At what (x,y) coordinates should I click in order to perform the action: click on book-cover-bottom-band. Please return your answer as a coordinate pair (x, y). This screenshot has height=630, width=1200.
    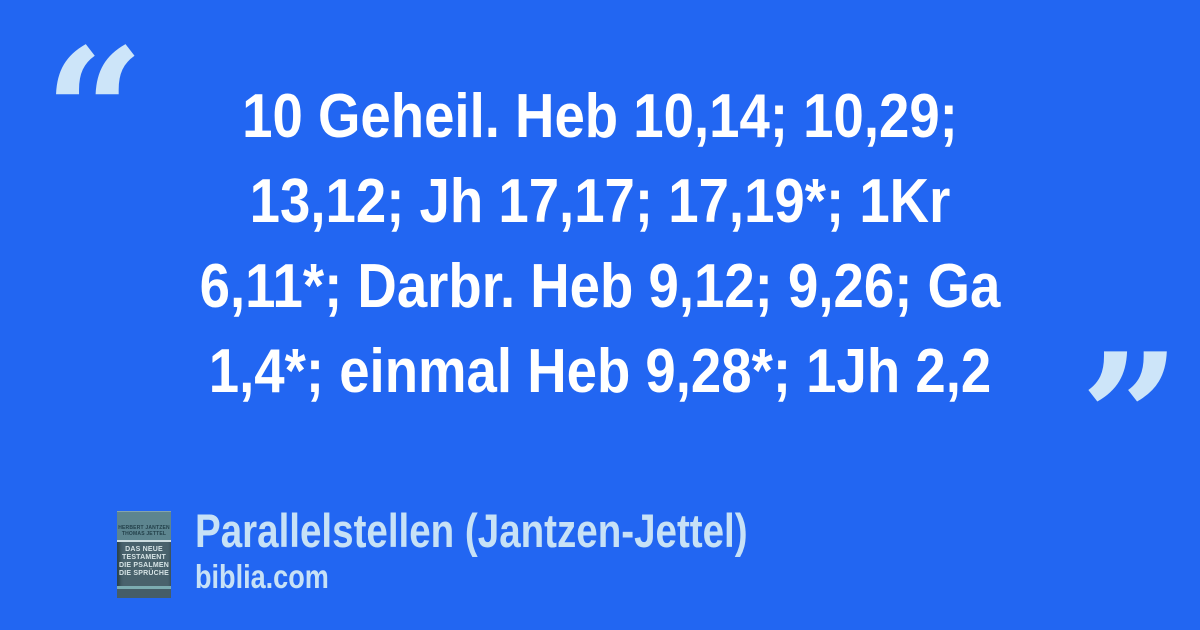
    Looking at the image, I should click on (144, 593).